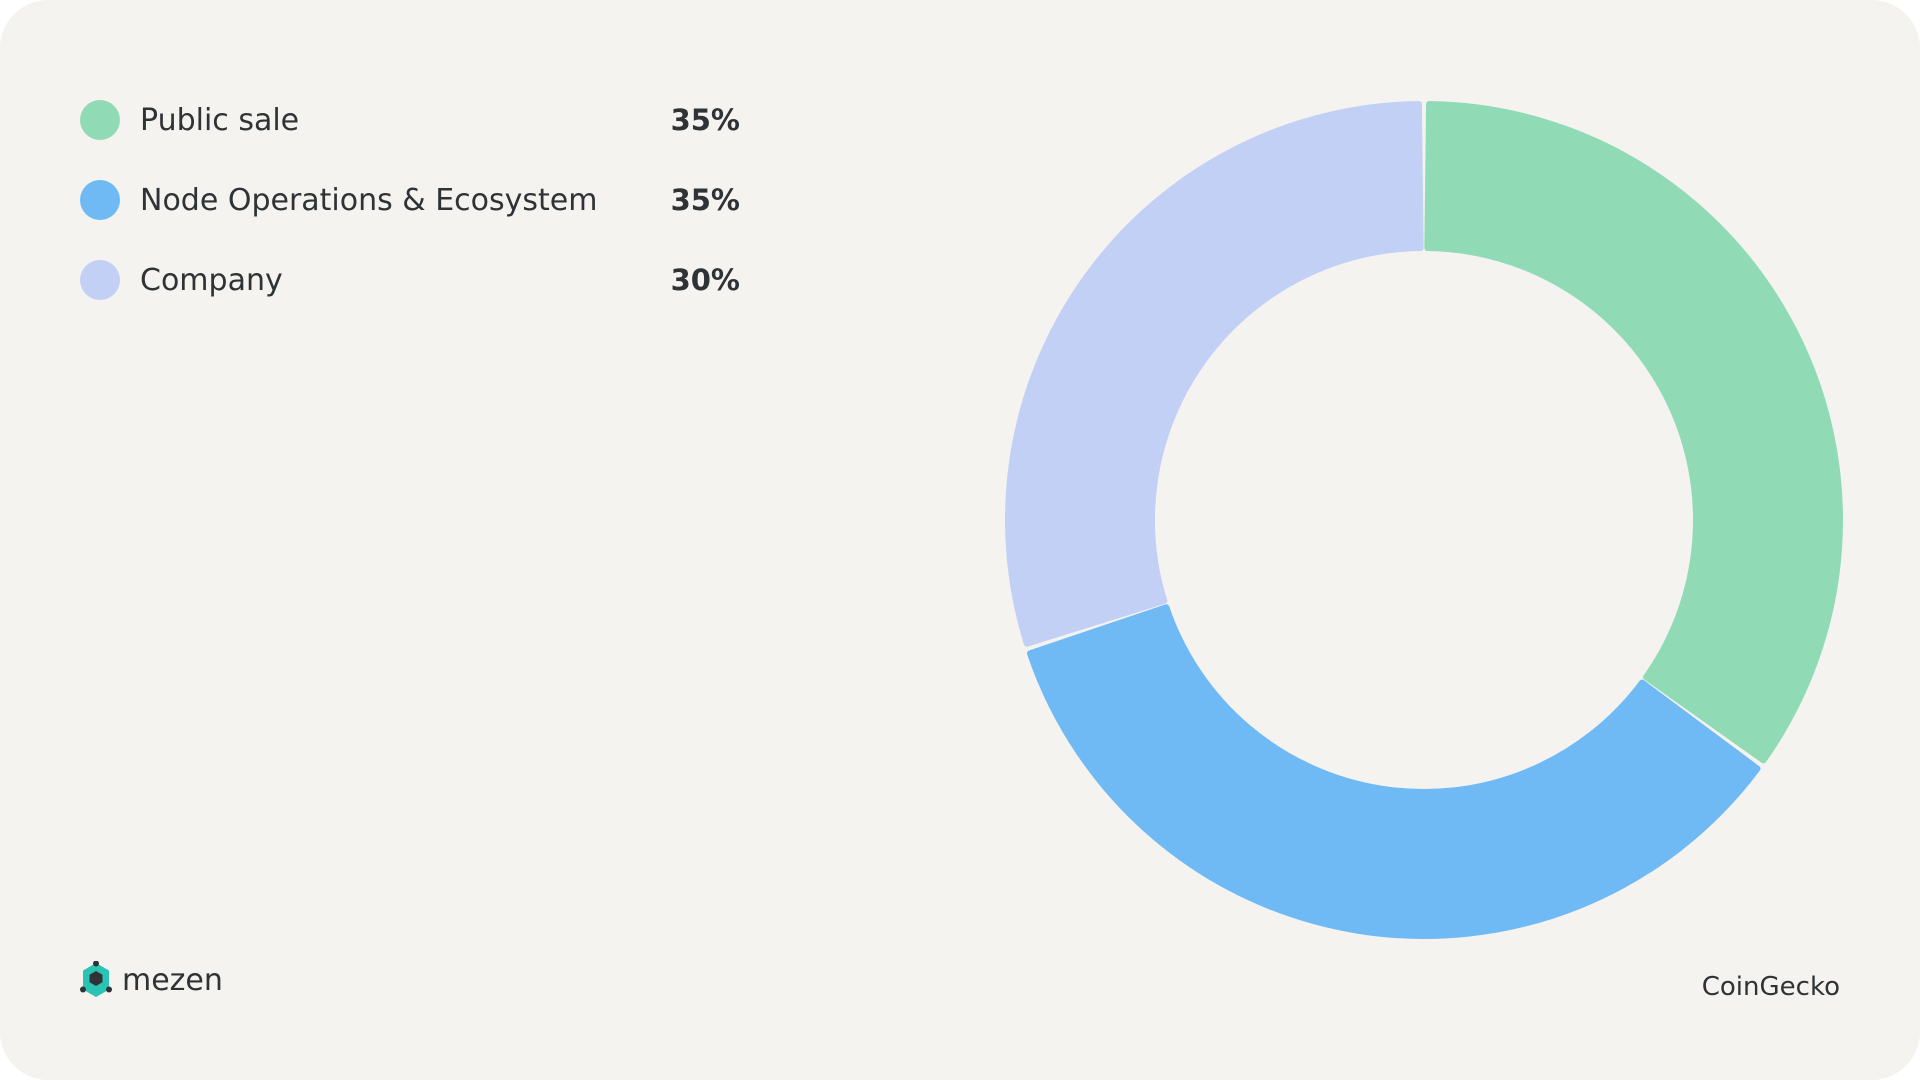 Image resolution: width=1920 pixels, height=1080 pixels. I want to click on legend-label: Company, so click(211, 280).